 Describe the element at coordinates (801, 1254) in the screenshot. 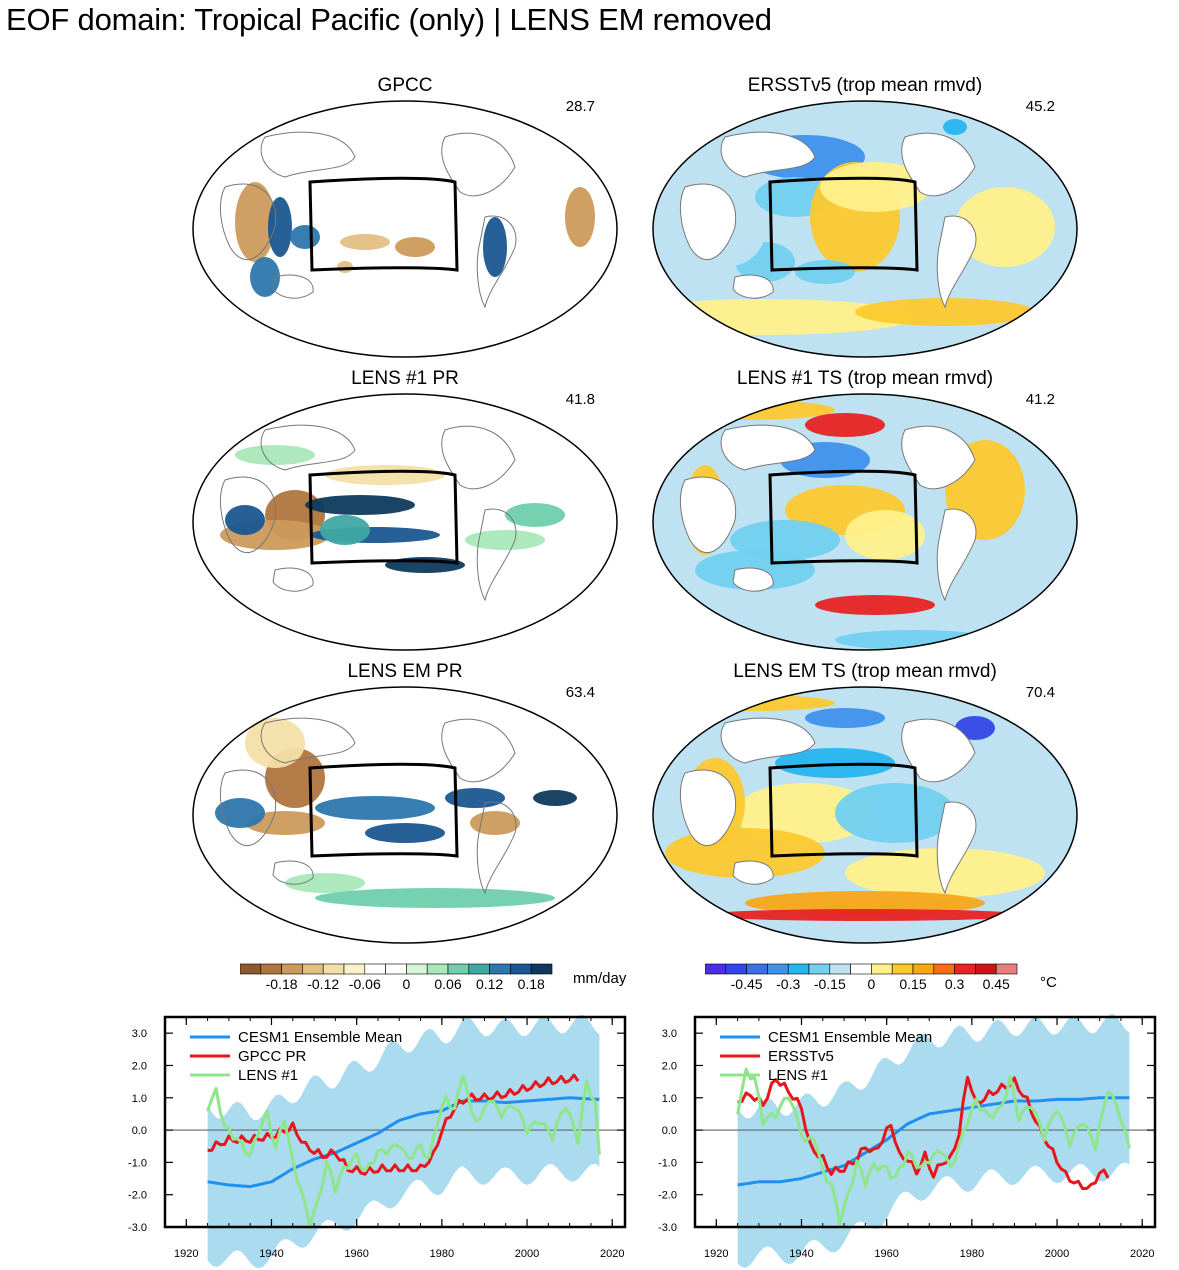

I see `x-tick-label: 1940` at that location.